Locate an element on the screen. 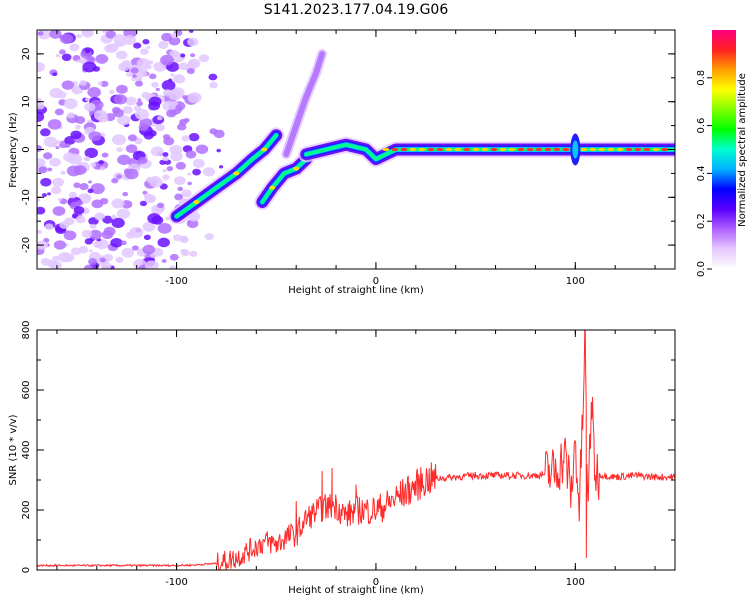  snr-xtick-label: 100 is located at coordinates (575, 582).